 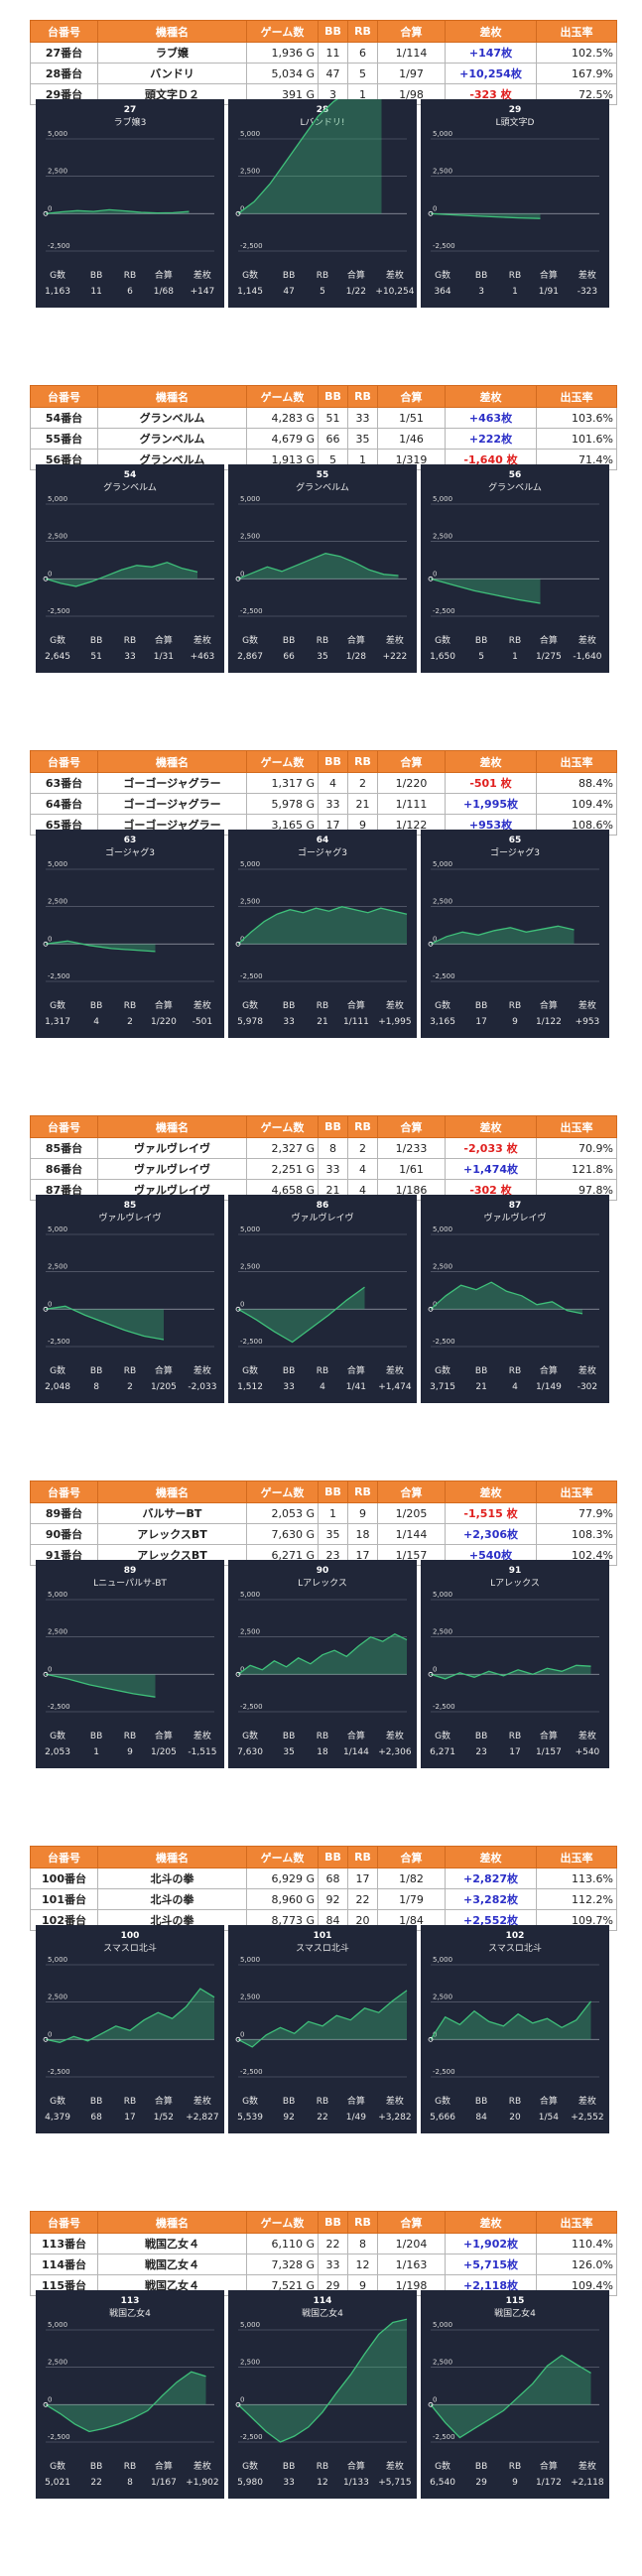 I want to click on table-row: 89番台 バルサーBT 2,053 G 1 9 1/205 -1,515 枚 77.9%, so click(x=323, y=1513).